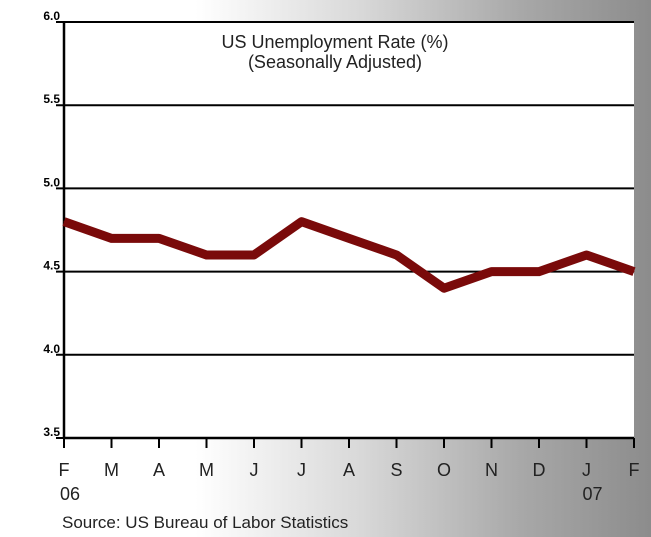  Describe the element at coordinates (51, 99) in the screenshot. I see `y-tick-label: 5.5` at that location.